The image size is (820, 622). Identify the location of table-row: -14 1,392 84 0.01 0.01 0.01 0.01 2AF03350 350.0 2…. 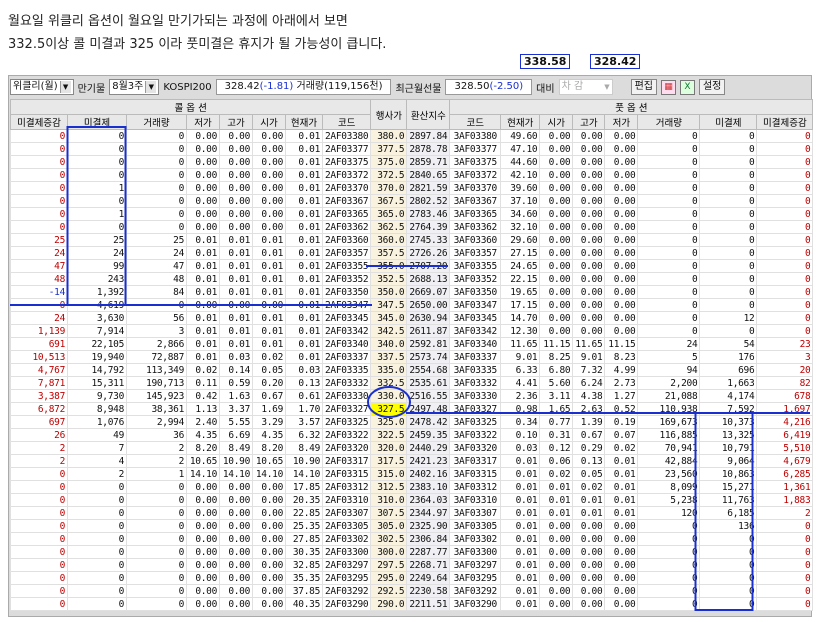
(412, 292).